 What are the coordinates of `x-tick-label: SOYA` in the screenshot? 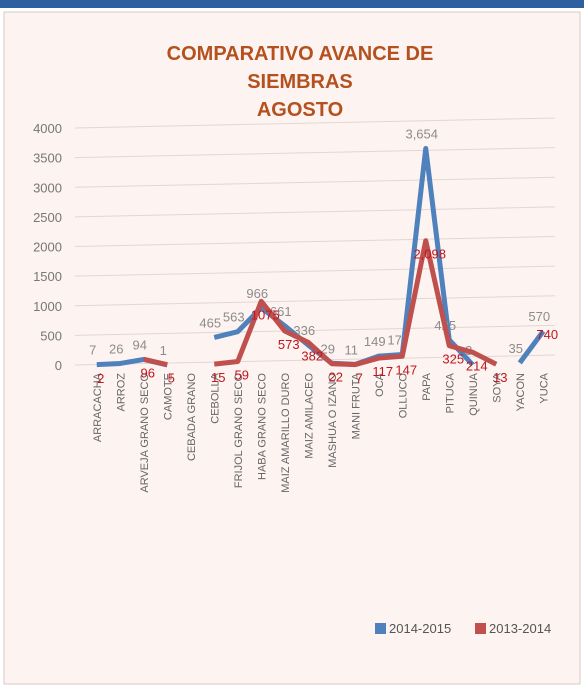 It's located at (497, 387).